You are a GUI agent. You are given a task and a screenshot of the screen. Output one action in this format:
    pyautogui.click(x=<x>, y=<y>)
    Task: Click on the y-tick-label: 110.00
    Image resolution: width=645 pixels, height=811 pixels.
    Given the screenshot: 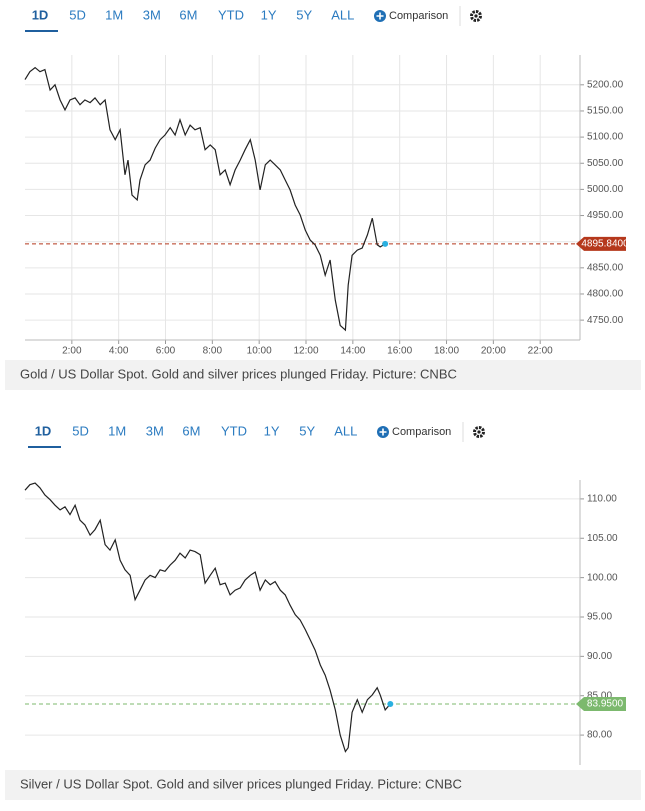 What is the action you would take?
    pyautogui.click(x=602, y=499)
    